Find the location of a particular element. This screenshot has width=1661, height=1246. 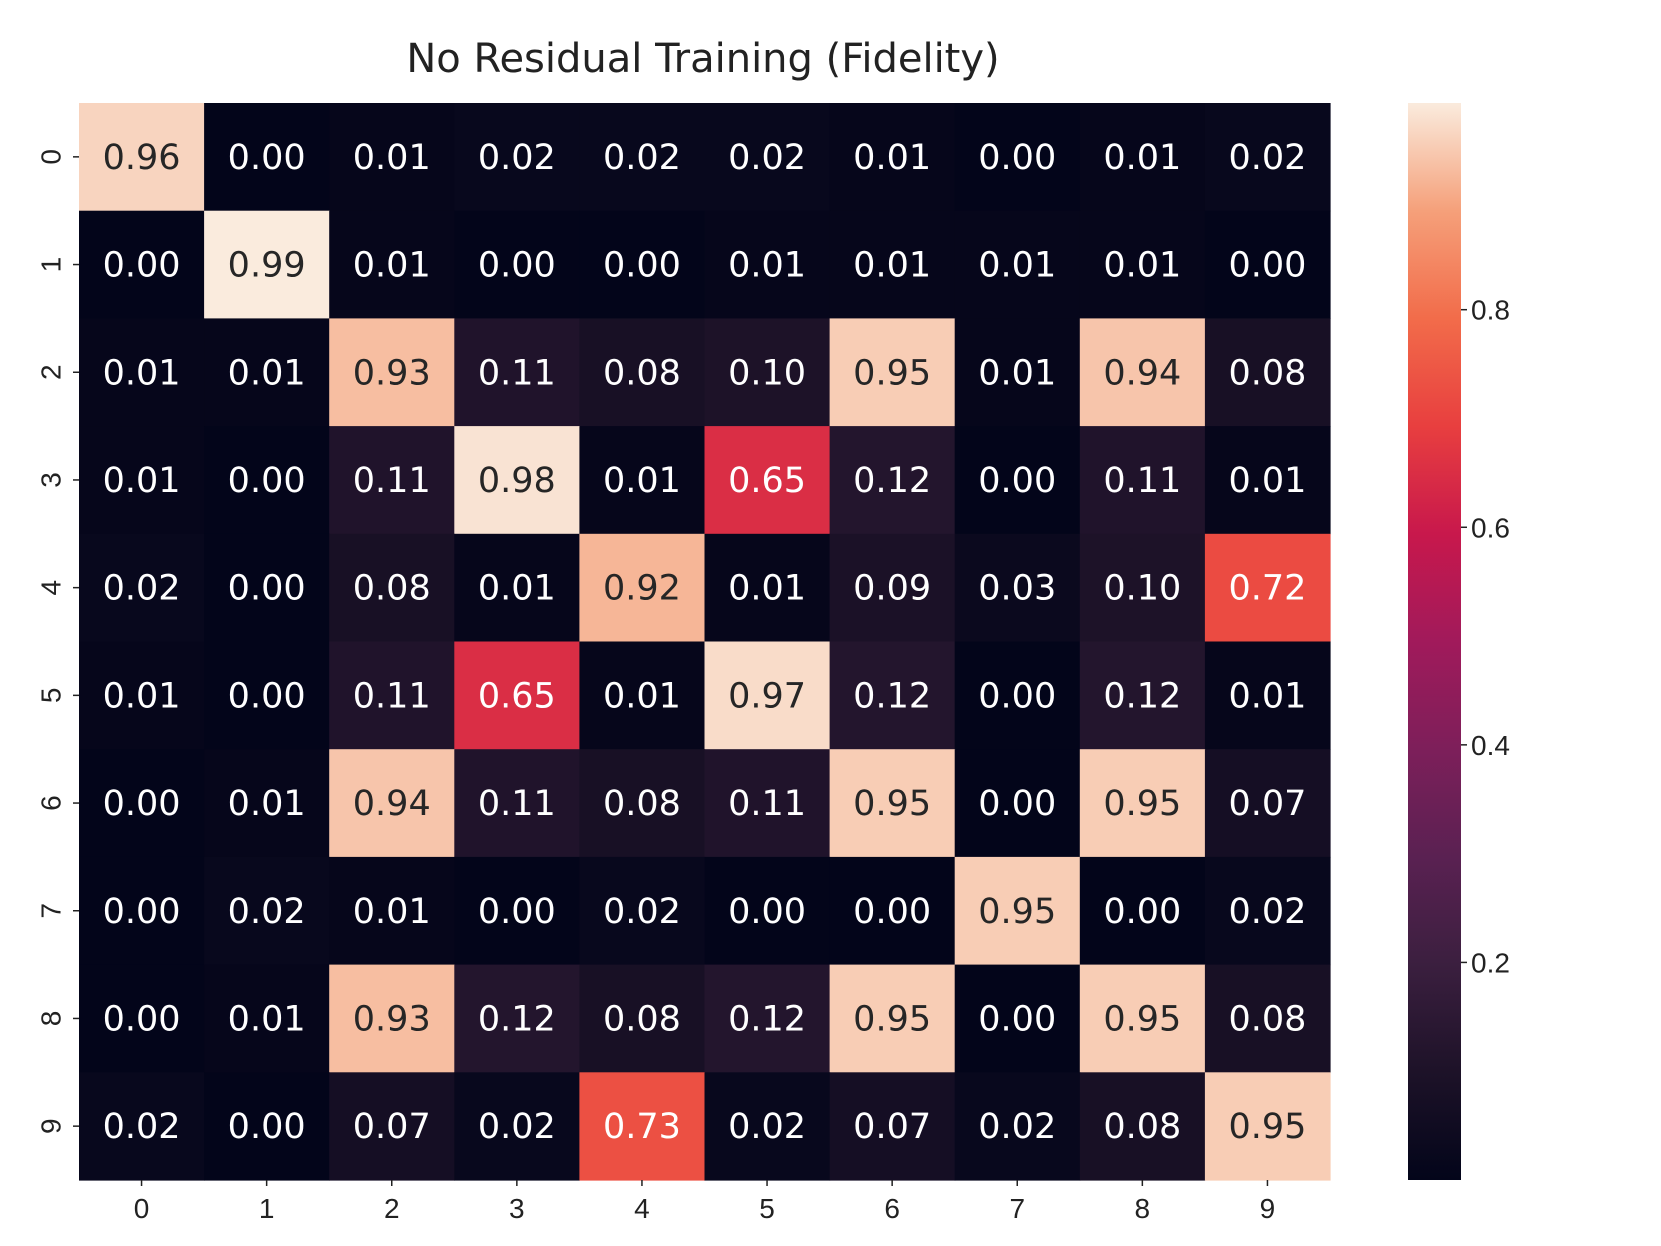

heatmap-cell-r3-c9 is located at coordinates (1267, 480).